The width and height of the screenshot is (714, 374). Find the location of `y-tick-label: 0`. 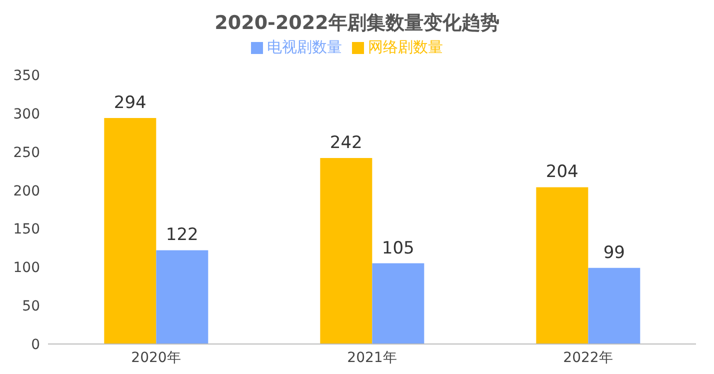

y-tick-label: 0 is located at coordinates (35, 344).